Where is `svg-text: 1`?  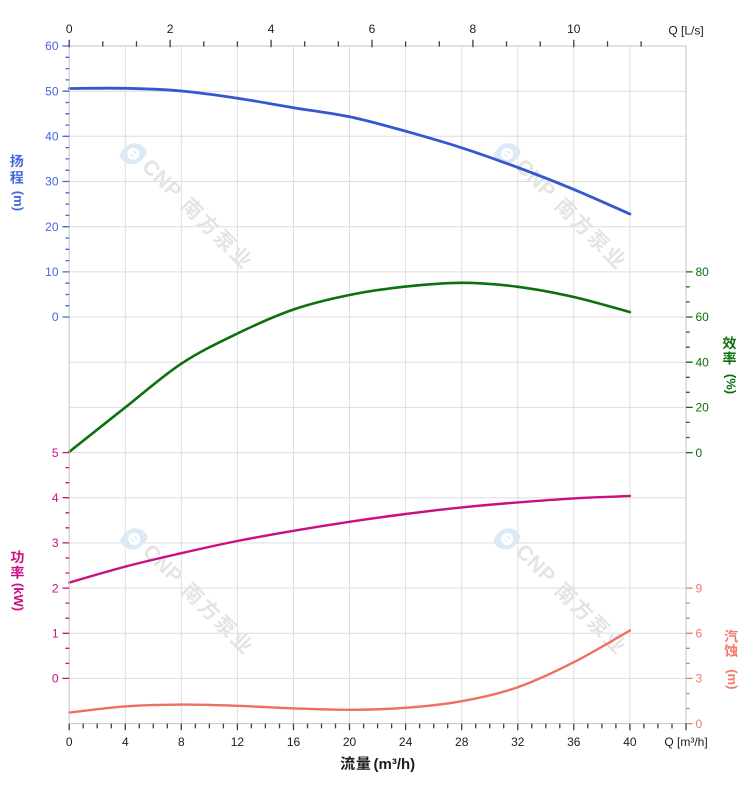
svg-text: 1 is located at coordinates (55, 634).